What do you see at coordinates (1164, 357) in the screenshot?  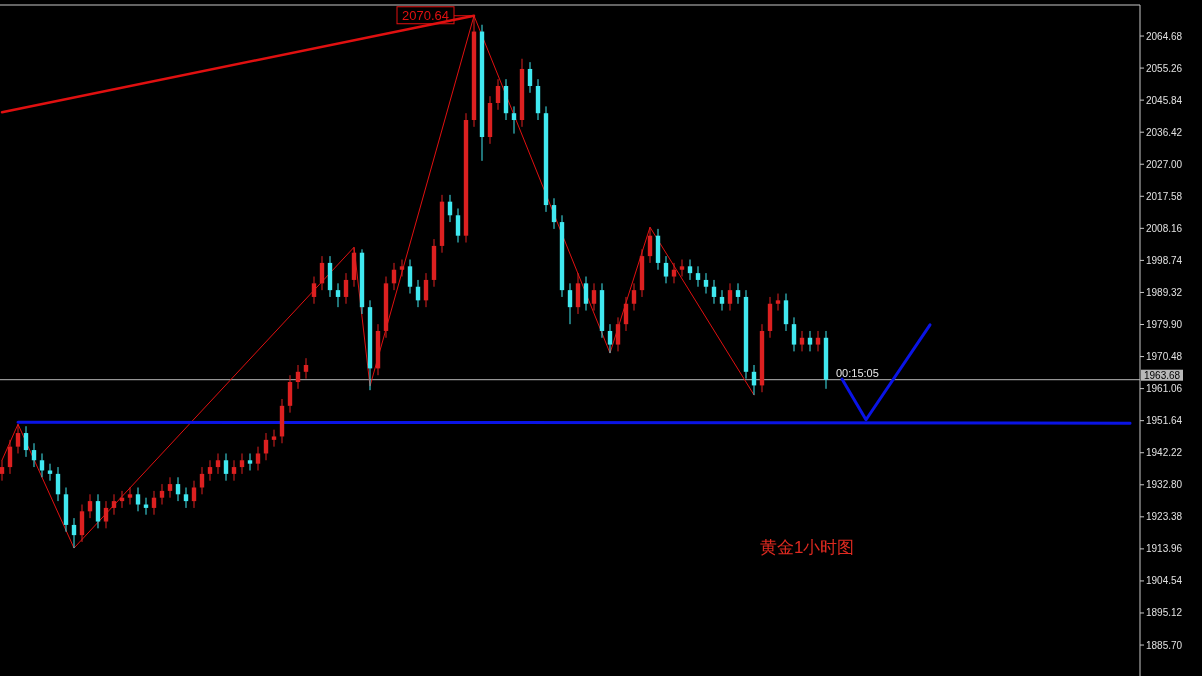 I see `y-tick-label: 1970.48` at bounding box center [1164, 357].